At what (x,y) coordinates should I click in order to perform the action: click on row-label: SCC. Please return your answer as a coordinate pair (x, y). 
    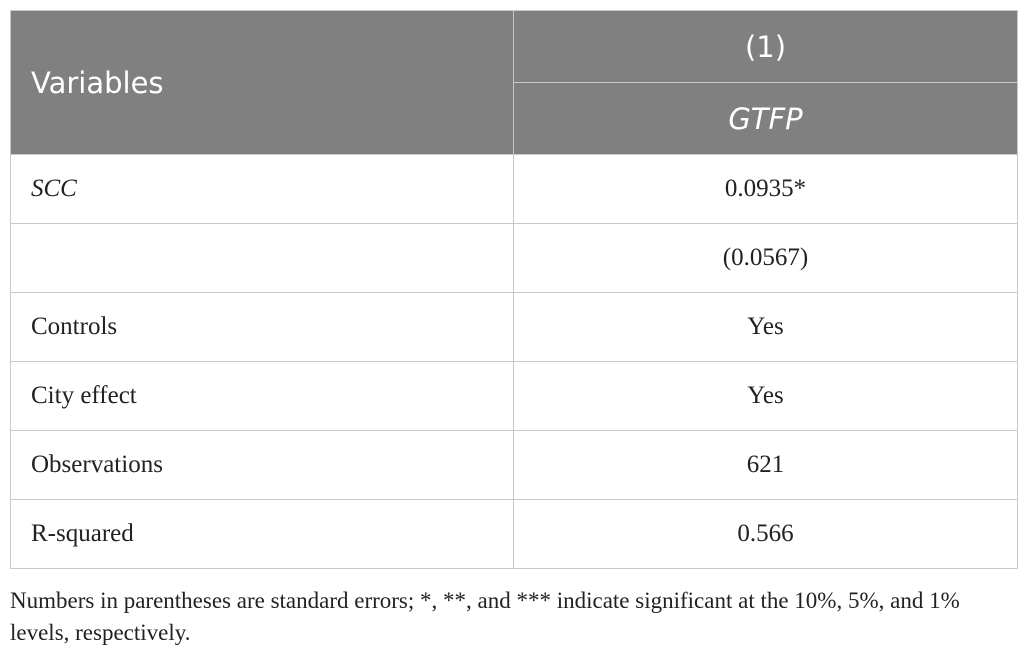
    Looking at the image, I should click on (262, 189).